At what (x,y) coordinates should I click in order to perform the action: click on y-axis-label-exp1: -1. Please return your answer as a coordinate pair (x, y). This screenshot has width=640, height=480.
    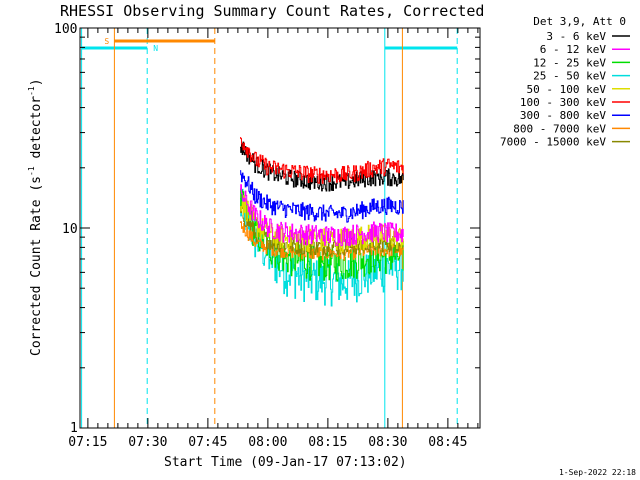
    Looking at the image, I should click on (31, 171).